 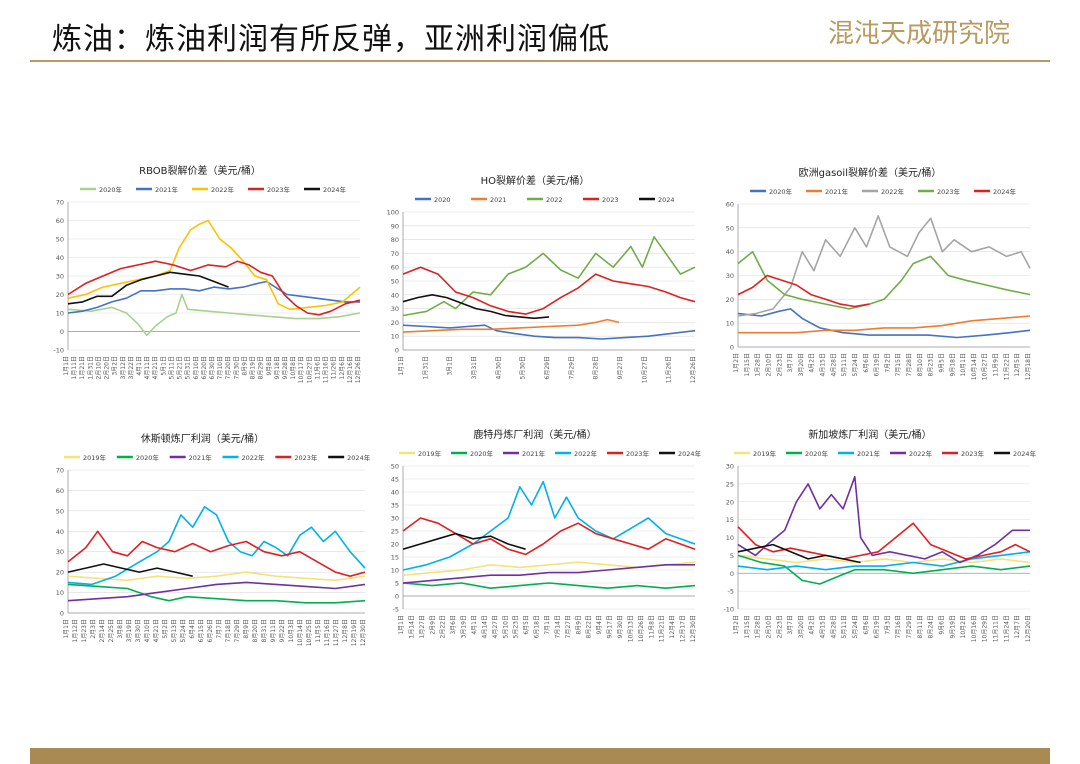 I want to click on x-tick-label: 10月25日, so click(x=309, y=632).